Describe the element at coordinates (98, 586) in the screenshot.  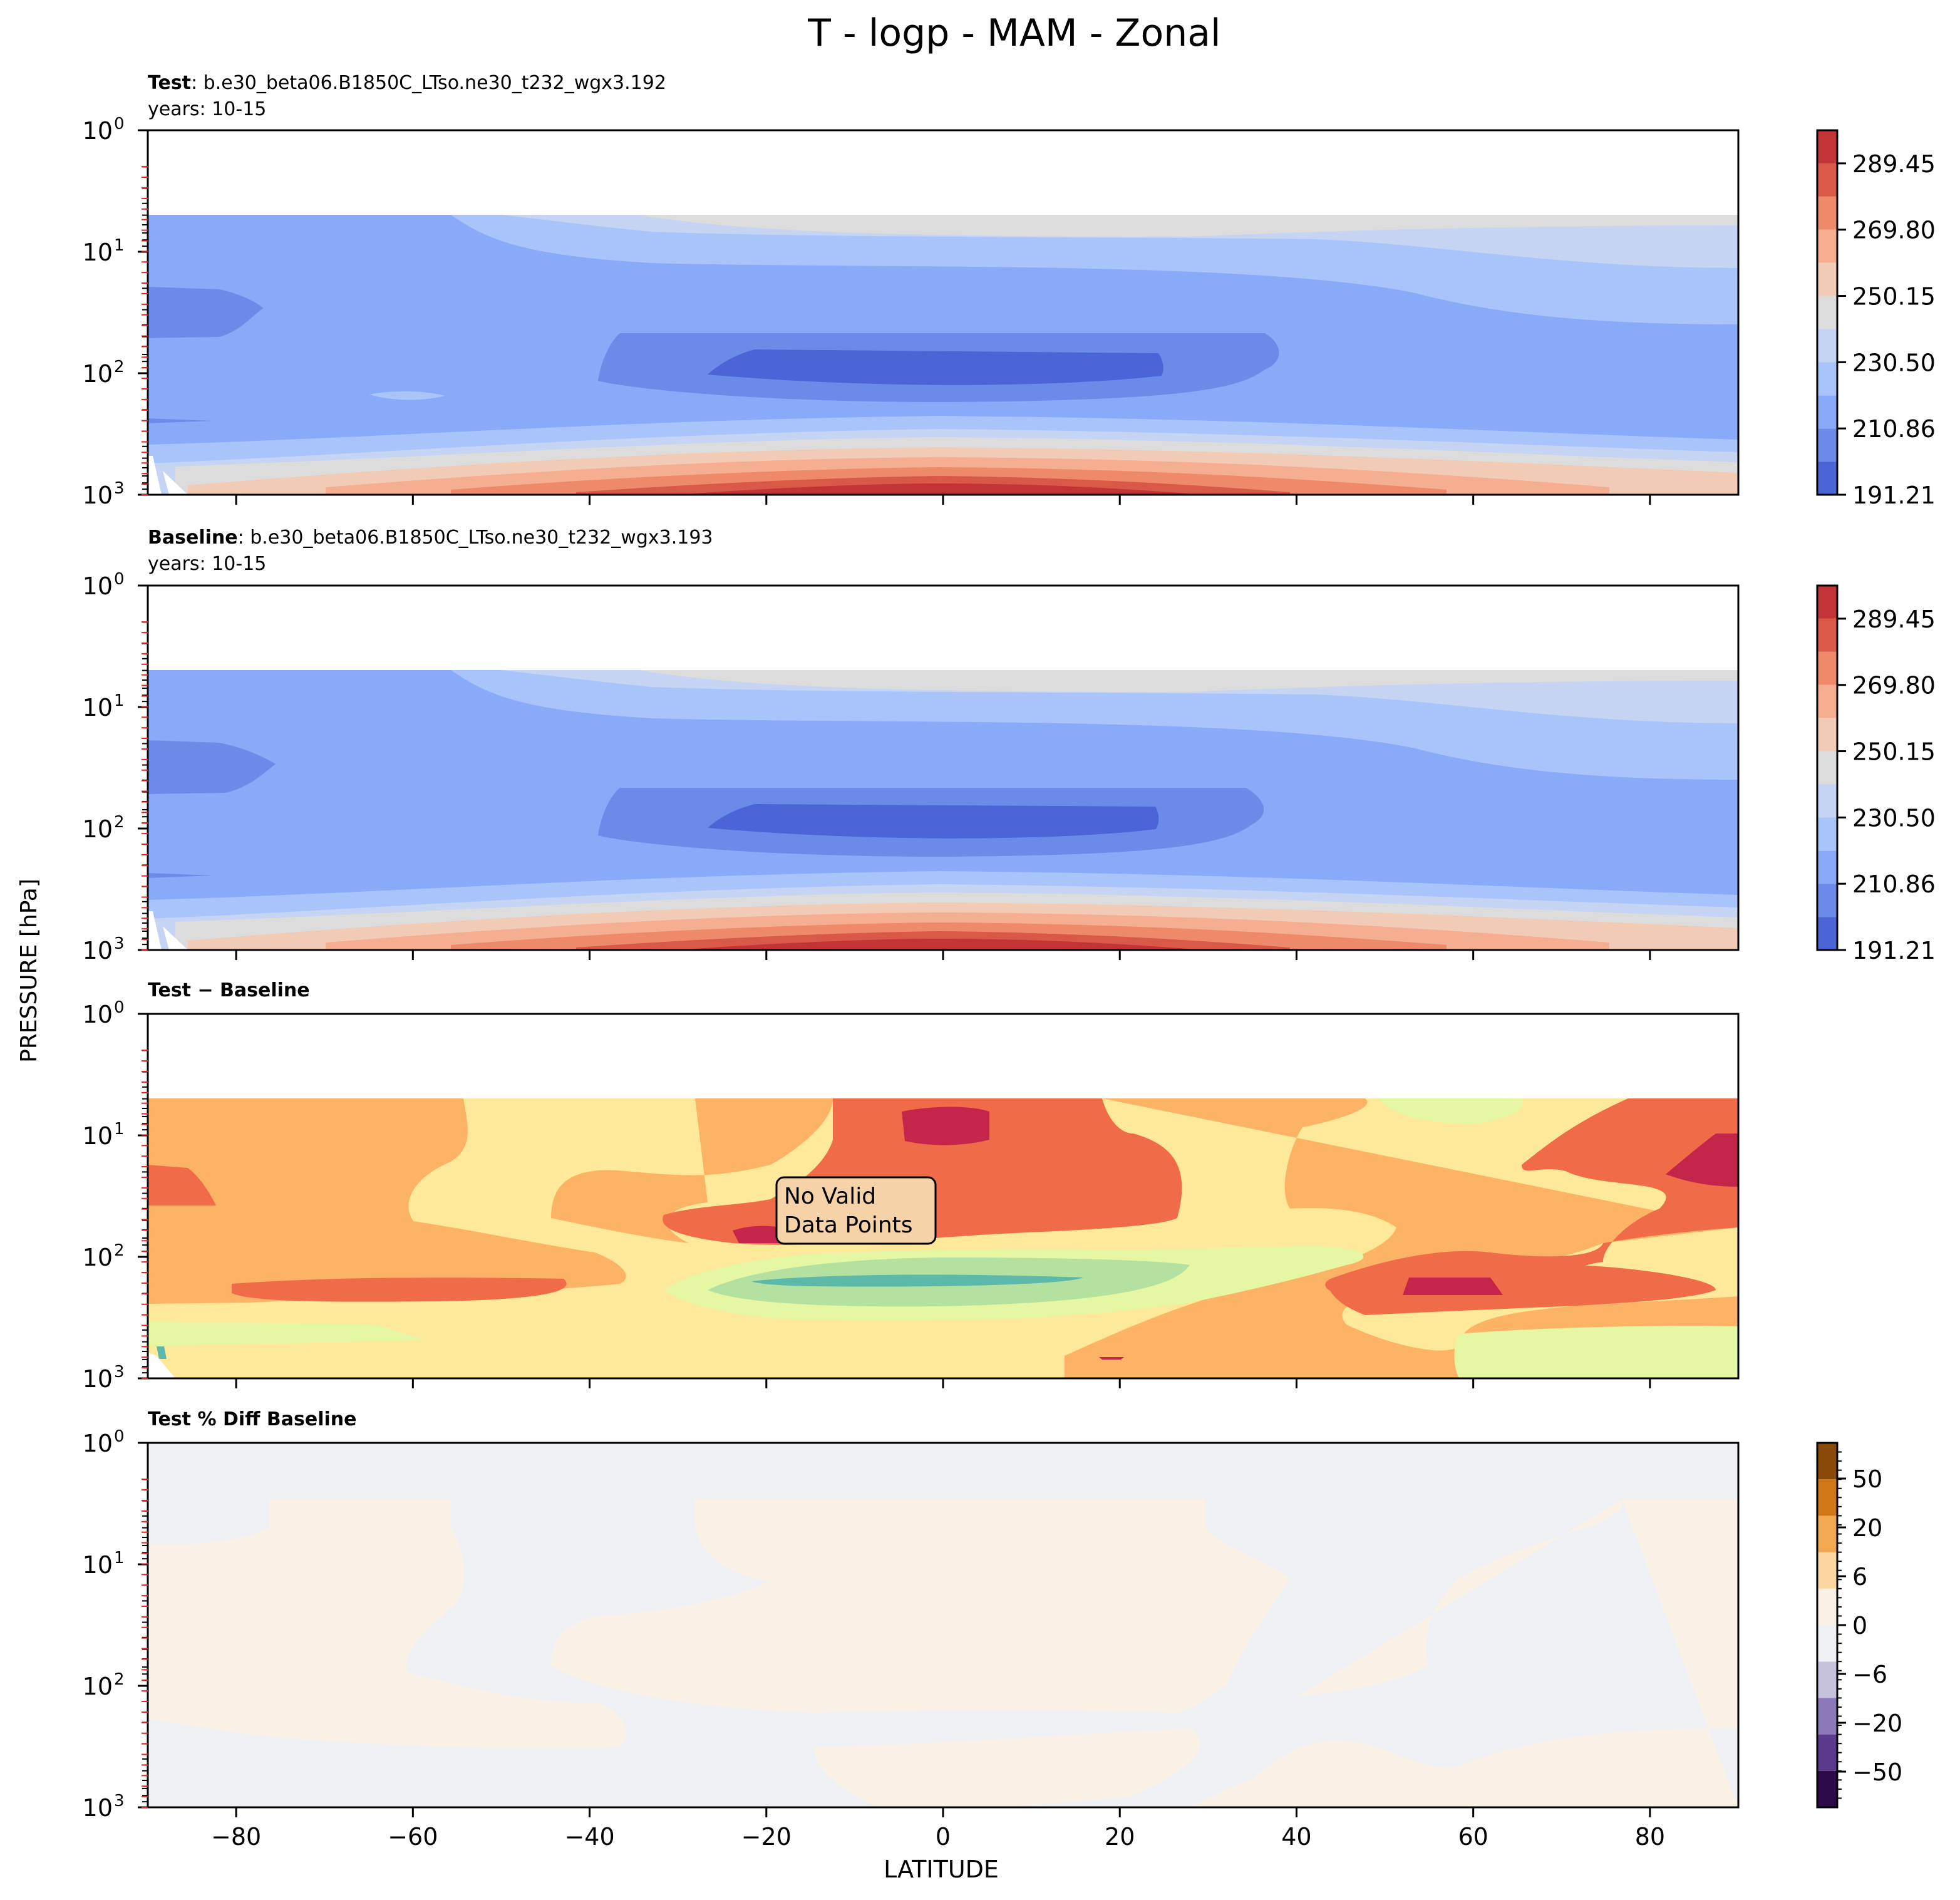
I see `baseline-ytick-label: 10` at that location.